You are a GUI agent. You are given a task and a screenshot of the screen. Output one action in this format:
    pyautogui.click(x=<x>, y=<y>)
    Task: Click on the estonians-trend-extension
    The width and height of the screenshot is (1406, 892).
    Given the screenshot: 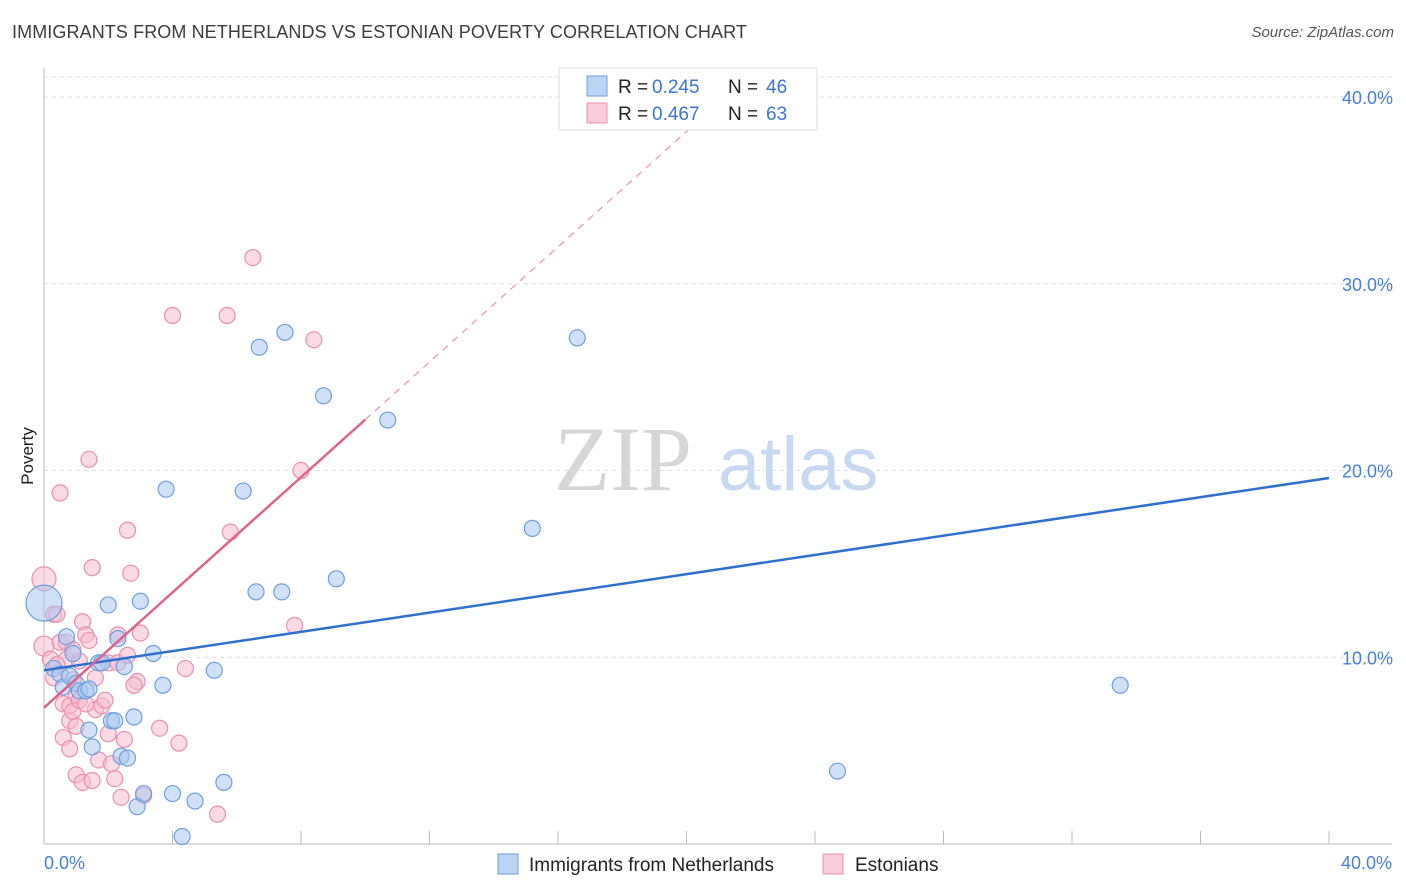 What is the action you would take?
    pyautogui.click(x=545, y=258)
    